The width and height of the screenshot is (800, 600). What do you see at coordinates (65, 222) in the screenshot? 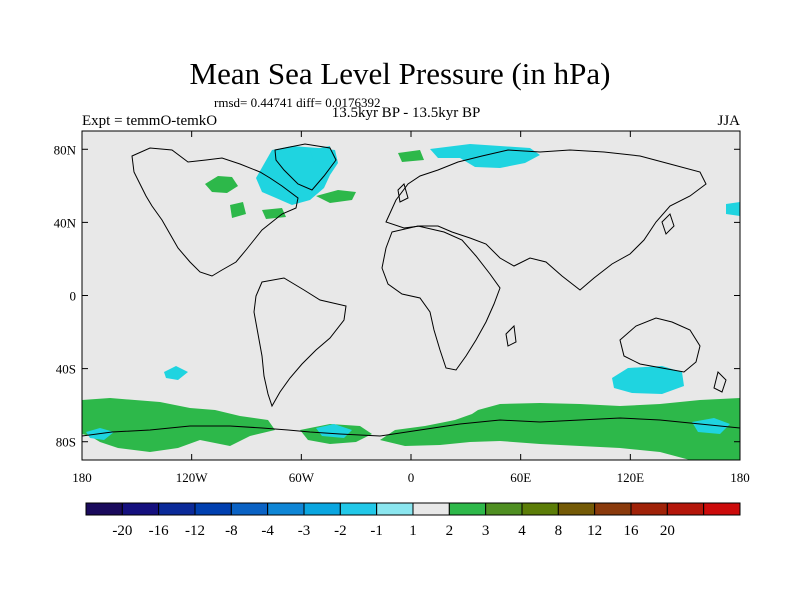
I see `y-tick-label: 40N` at bounding box center [65, 222].